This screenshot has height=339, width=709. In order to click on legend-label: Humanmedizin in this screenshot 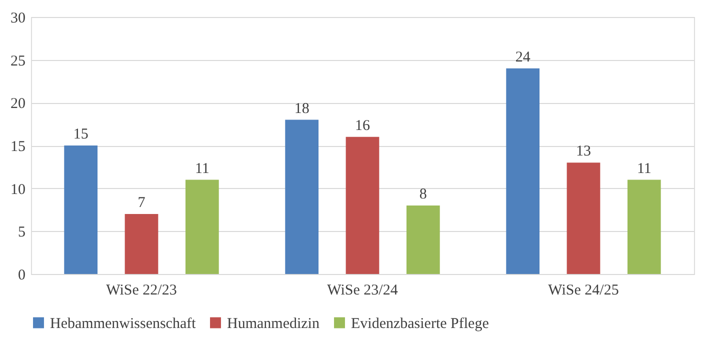, I will do `click(273, 324)`.